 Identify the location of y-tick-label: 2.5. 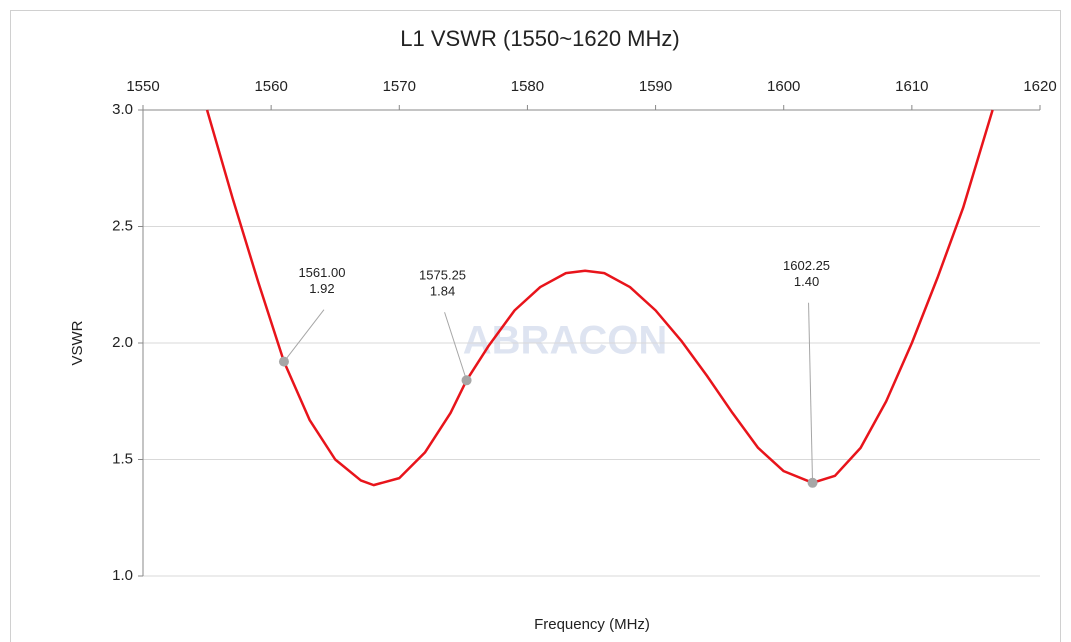
(122, 225).